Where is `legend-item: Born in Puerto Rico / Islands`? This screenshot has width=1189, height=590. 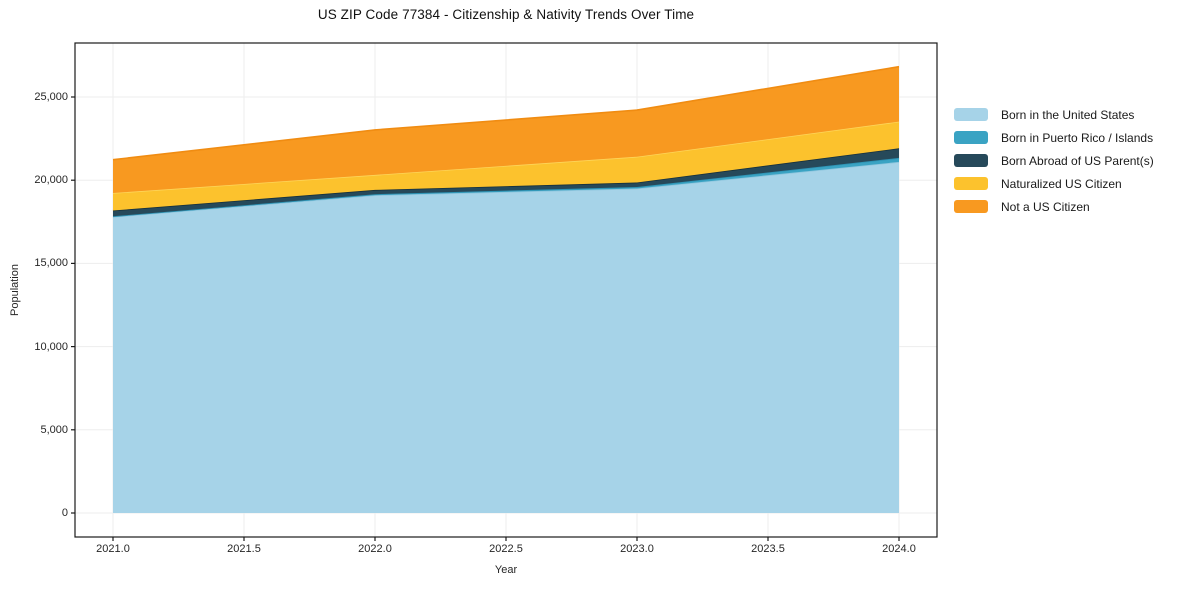
legend-item: Born in Puerto Rico / Islands is located at coordinates (1054, 137).